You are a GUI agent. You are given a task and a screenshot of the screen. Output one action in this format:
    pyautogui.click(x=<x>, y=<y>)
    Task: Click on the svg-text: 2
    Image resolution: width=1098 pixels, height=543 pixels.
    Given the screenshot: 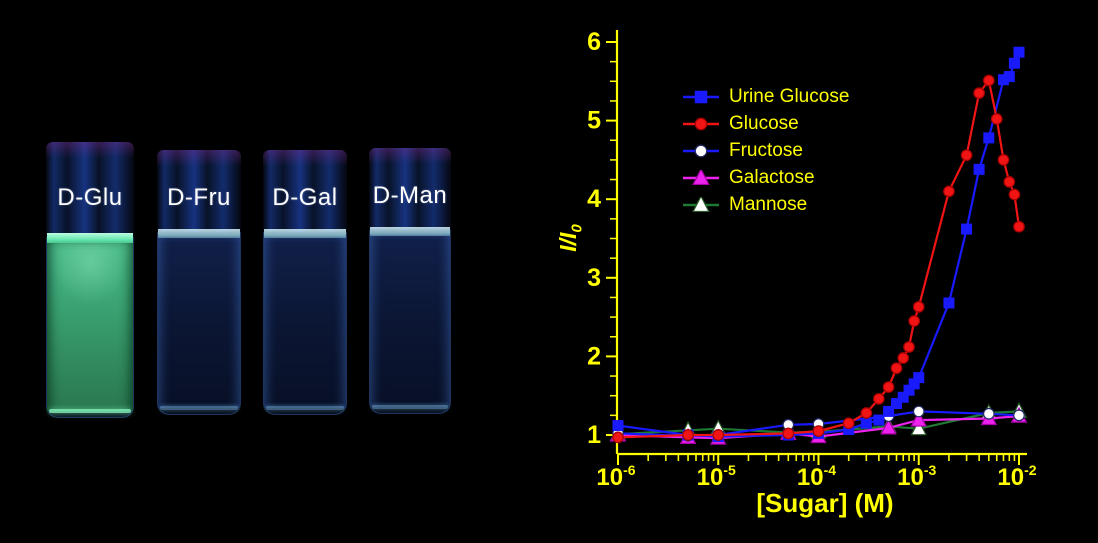 What is the action you would take?
    pyautogui.click(x=594, y=356)
    